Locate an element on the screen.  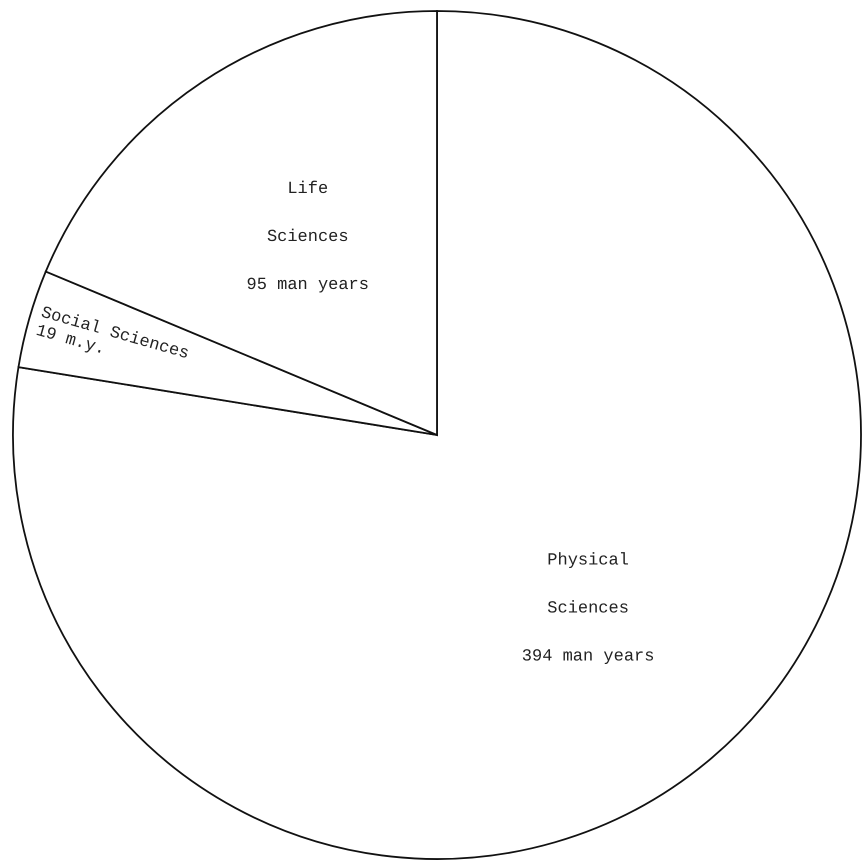
category-label: Life Sciences is located at coordinates (307, 213).